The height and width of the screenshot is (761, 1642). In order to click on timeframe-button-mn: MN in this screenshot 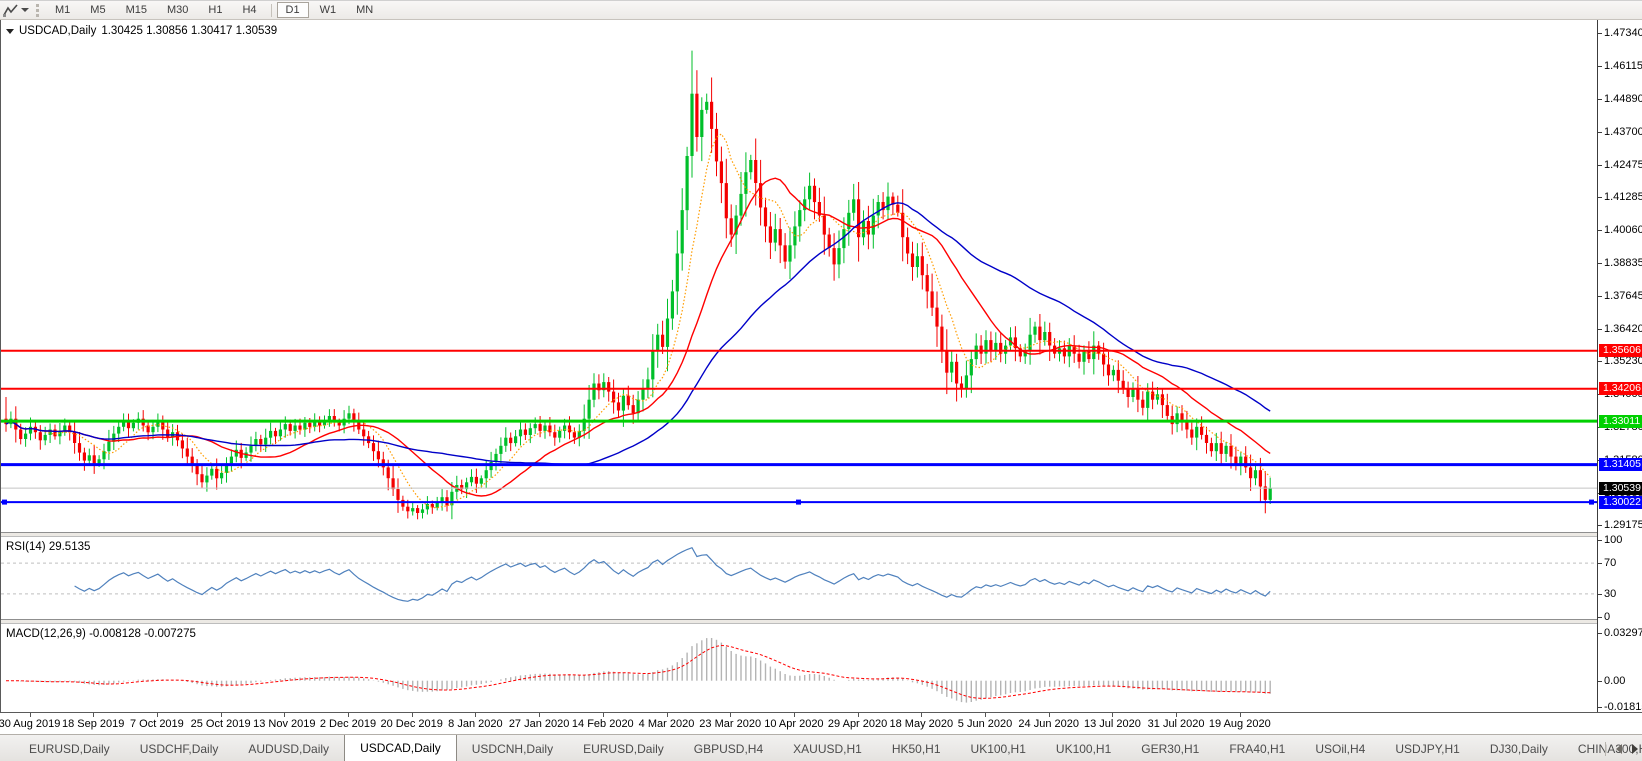, I will do `click(364, 10)`.